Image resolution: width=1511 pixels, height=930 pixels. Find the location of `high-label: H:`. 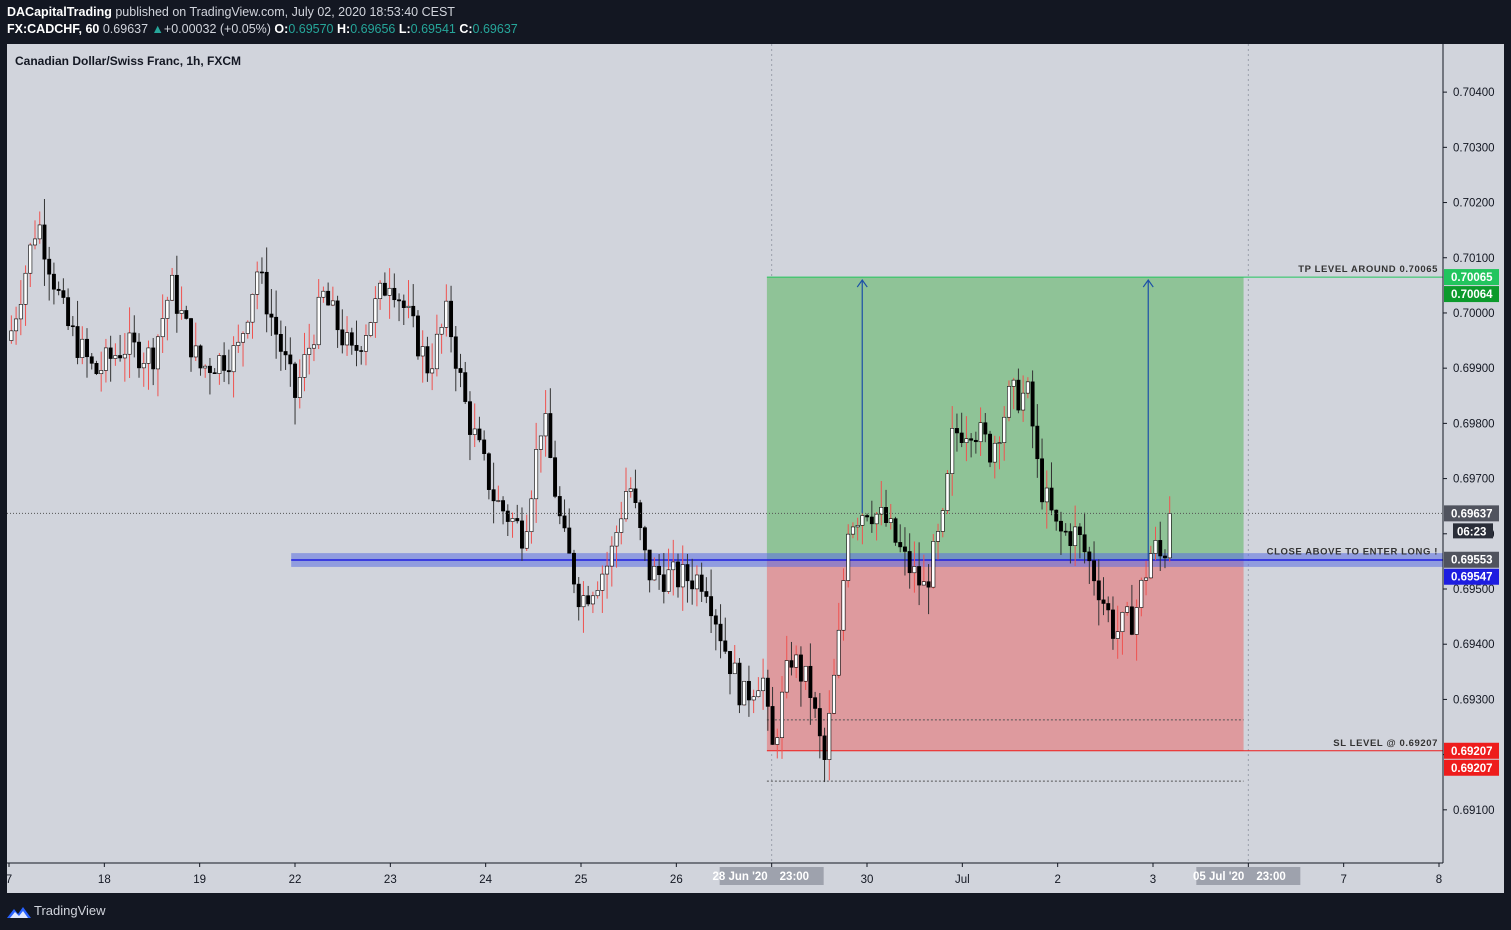

high-label: H: is located at coordinates (343, 29).